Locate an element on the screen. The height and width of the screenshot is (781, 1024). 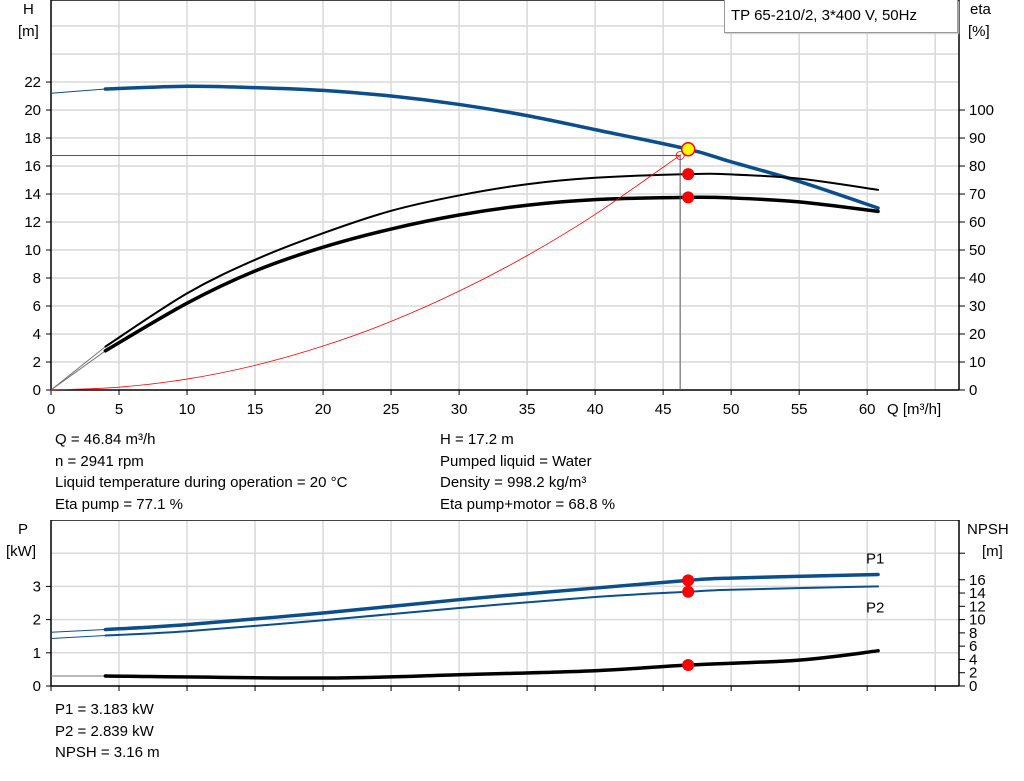
y-axis-unit-right: [m] is located at coordinates (992, 551).